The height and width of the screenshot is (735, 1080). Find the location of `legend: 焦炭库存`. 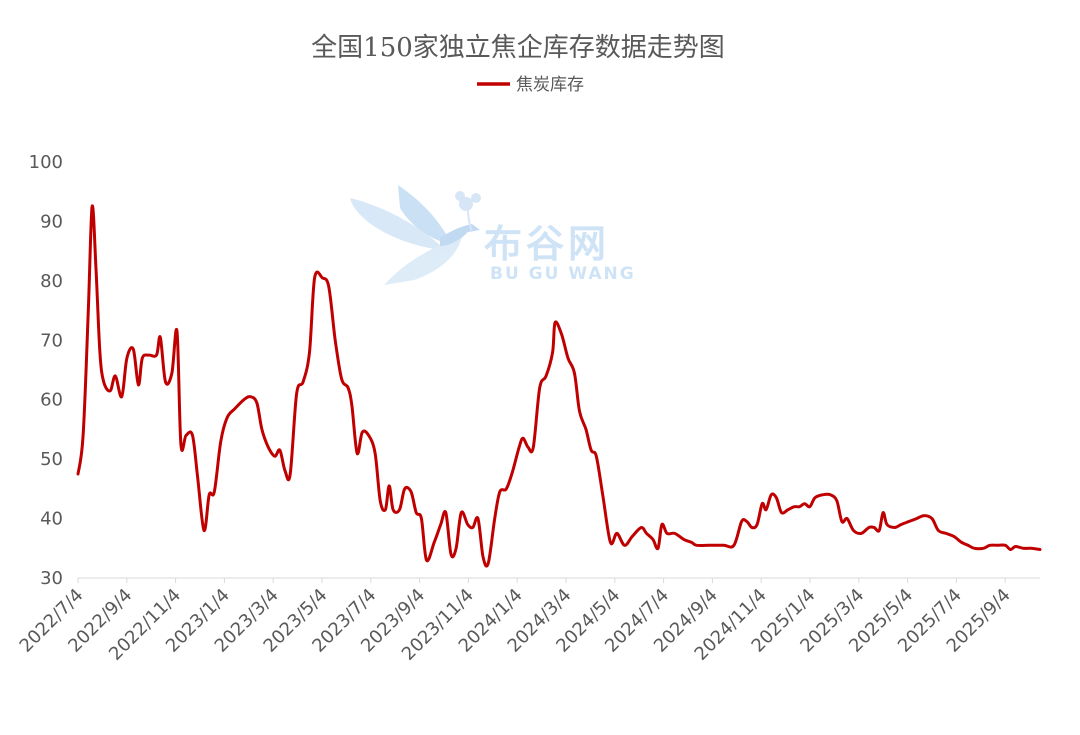

legend: 焦炭库存 is located at coordinates (530, 85).